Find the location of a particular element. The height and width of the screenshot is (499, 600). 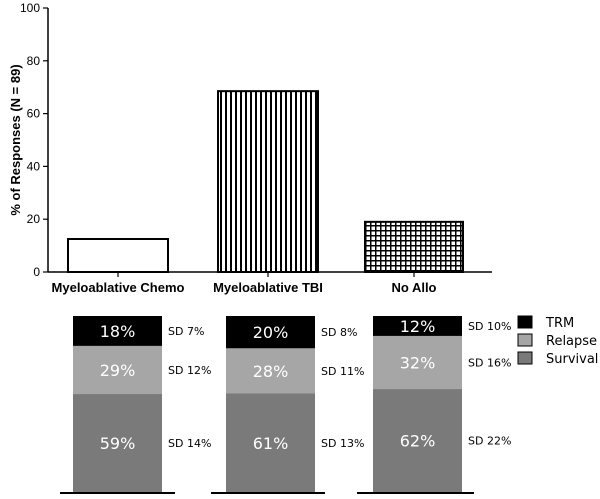

segment-label: 62% is located at coordinates (418, 441).